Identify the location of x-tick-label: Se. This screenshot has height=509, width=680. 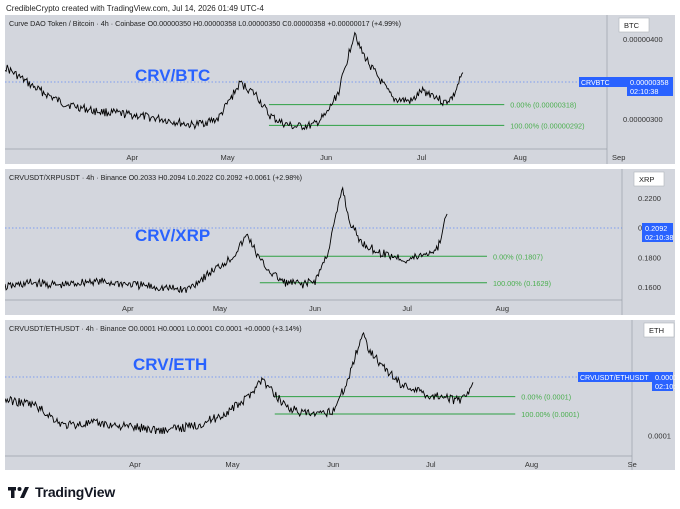
(632, 464).